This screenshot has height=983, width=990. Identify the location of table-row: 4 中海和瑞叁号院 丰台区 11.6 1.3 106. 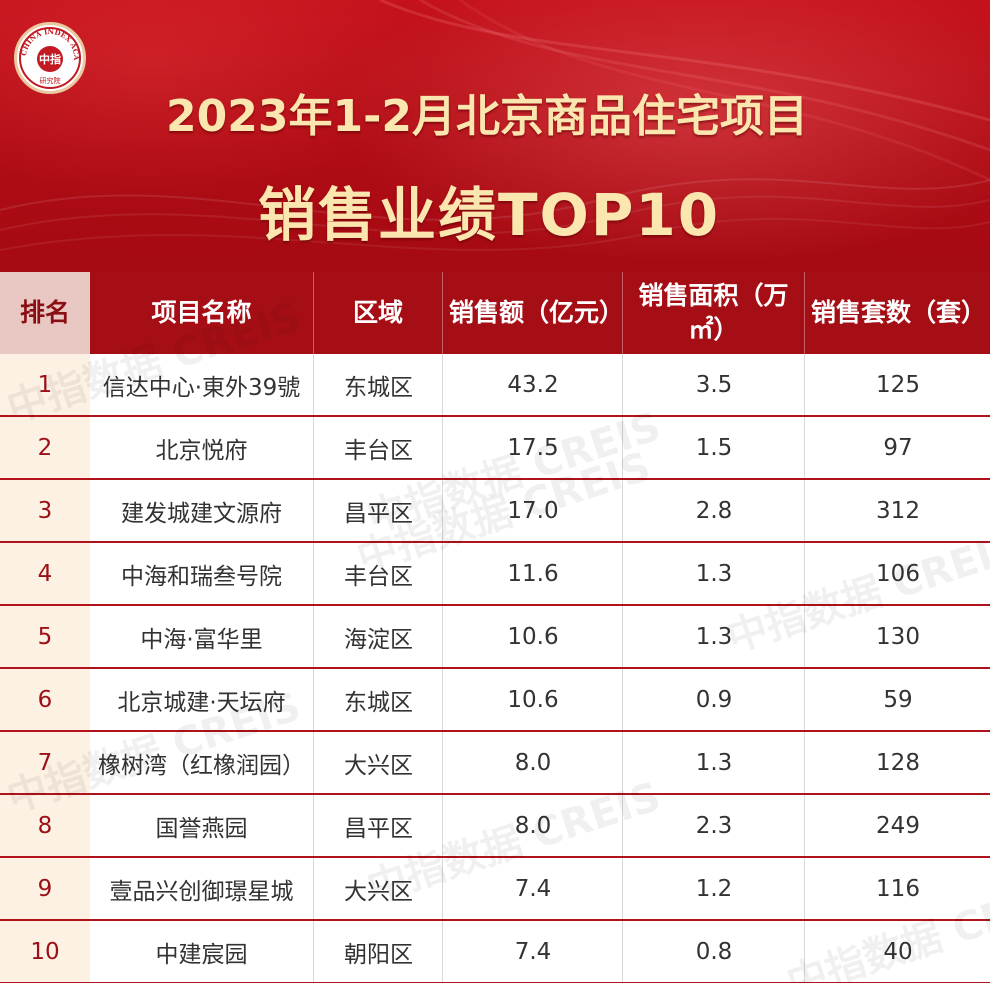
(495, 574).